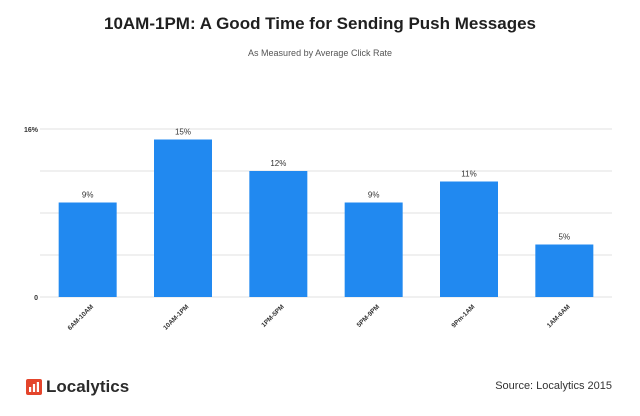  I want to click on data-label: 11%, so click(468, 174).